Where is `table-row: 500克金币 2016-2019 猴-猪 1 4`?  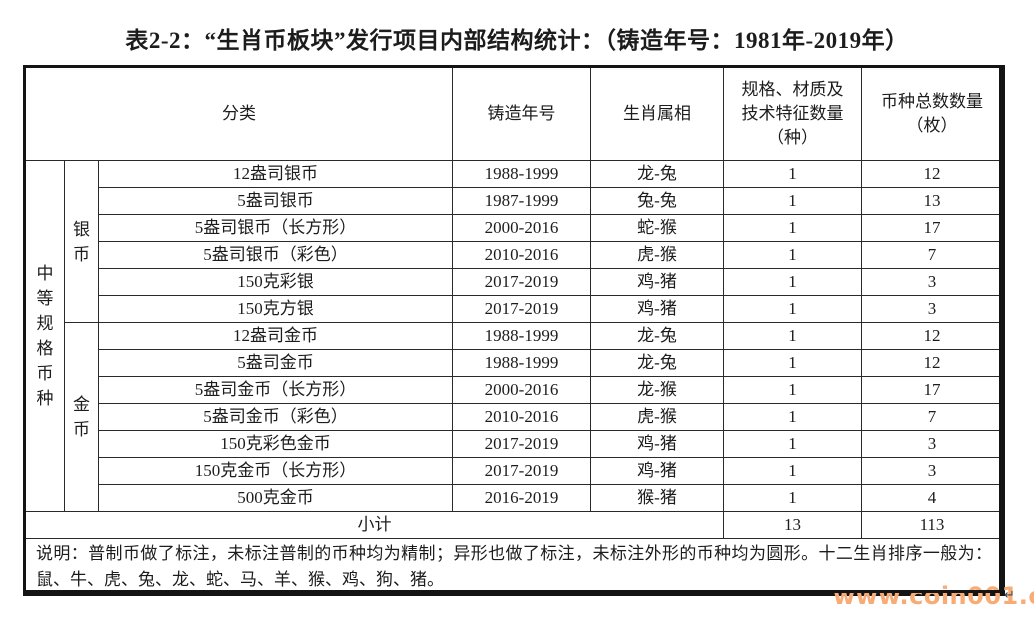
table-row: 500克金币 2016-2019 猴-猪 1 4 is located at coordinates (514, 498).